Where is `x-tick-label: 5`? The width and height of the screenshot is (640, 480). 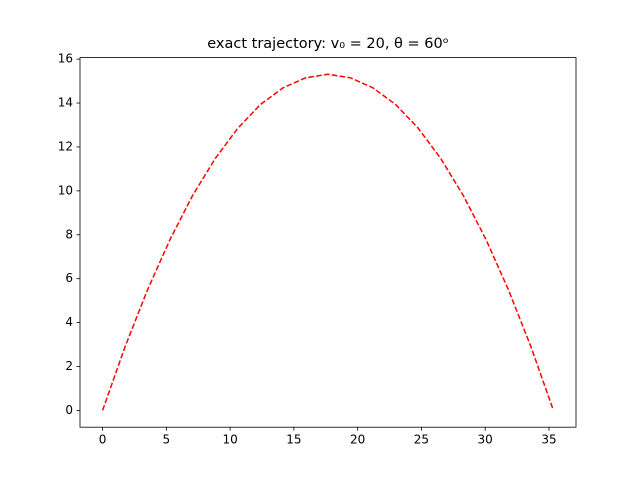
x-tick-label: 5 is located at coordinates (167, 440).